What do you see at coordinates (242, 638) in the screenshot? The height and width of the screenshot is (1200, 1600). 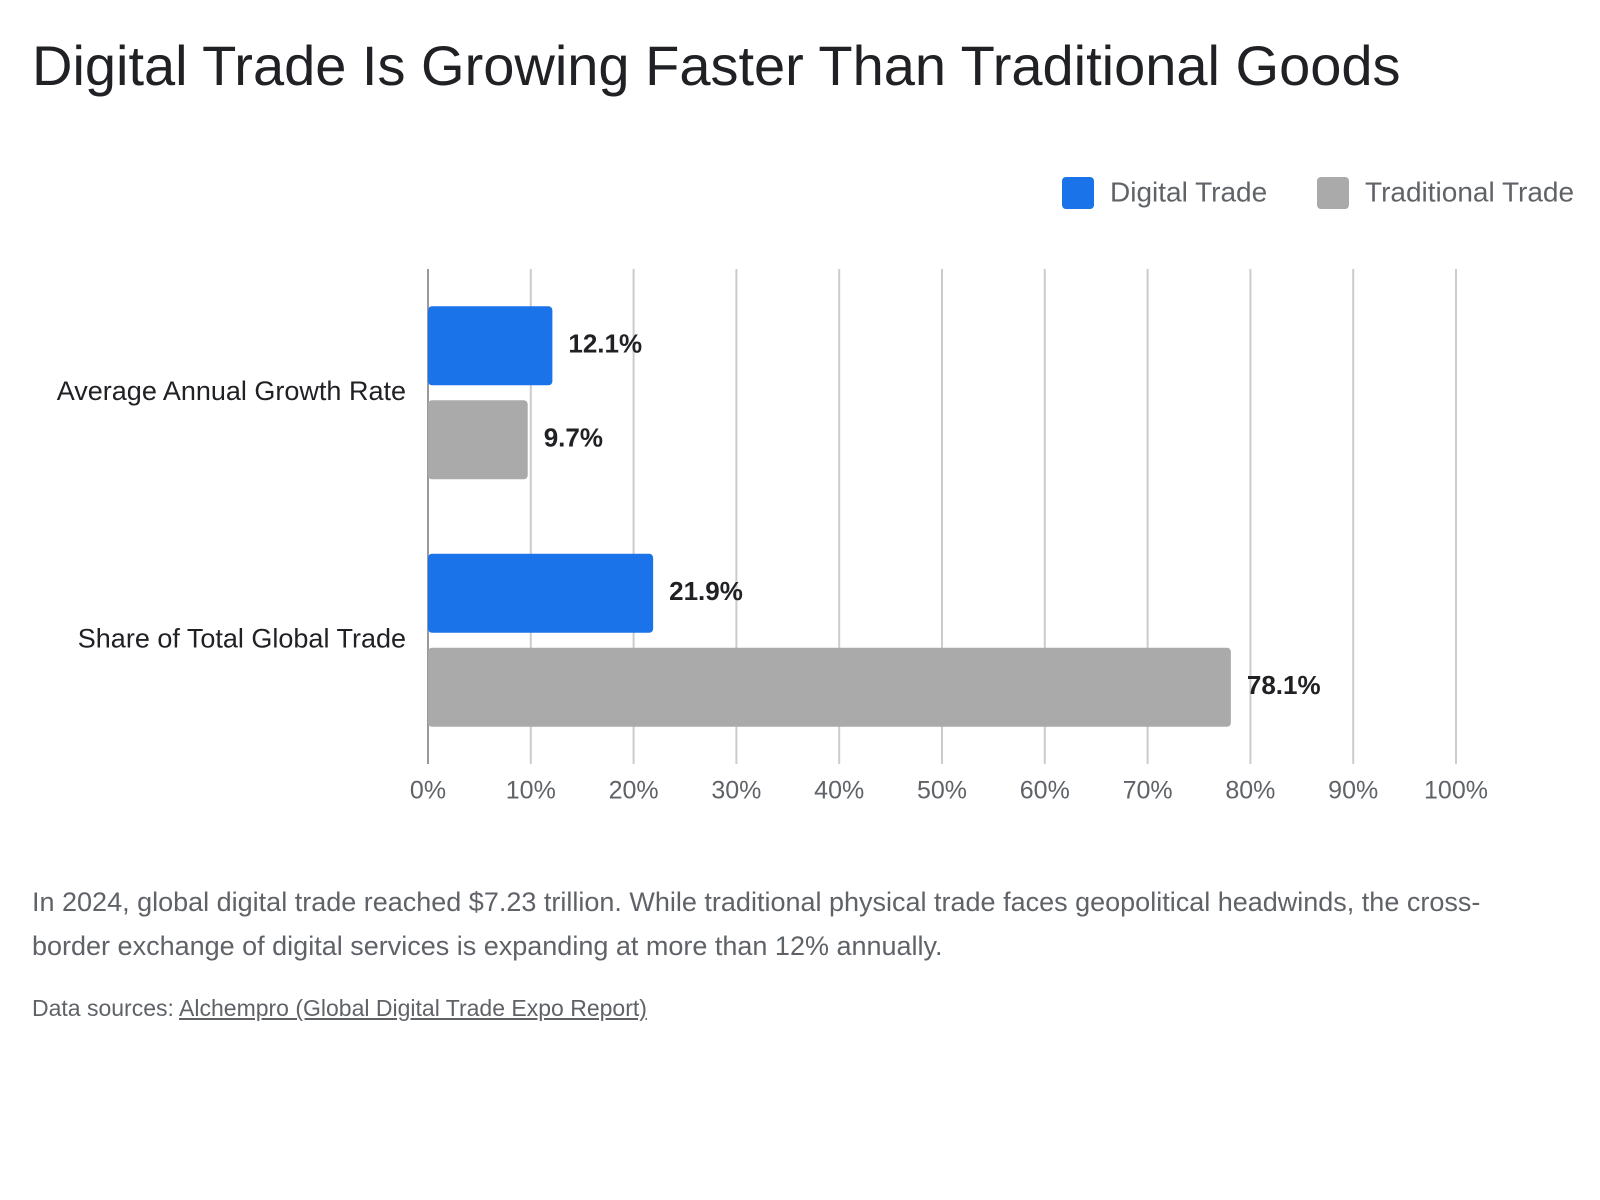 I see `y-tick-label: Share of Total Global Trade` at bounding box center [242, 638].